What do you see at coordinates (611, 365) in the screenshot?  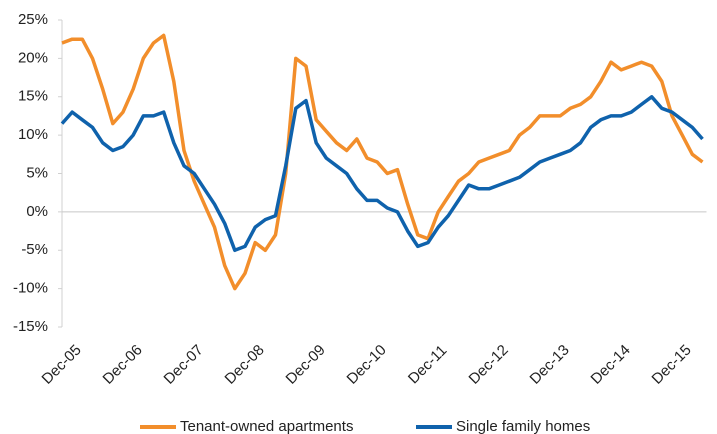 I see `x-tick-label: Dec-14` at bounding box center [611, 365].